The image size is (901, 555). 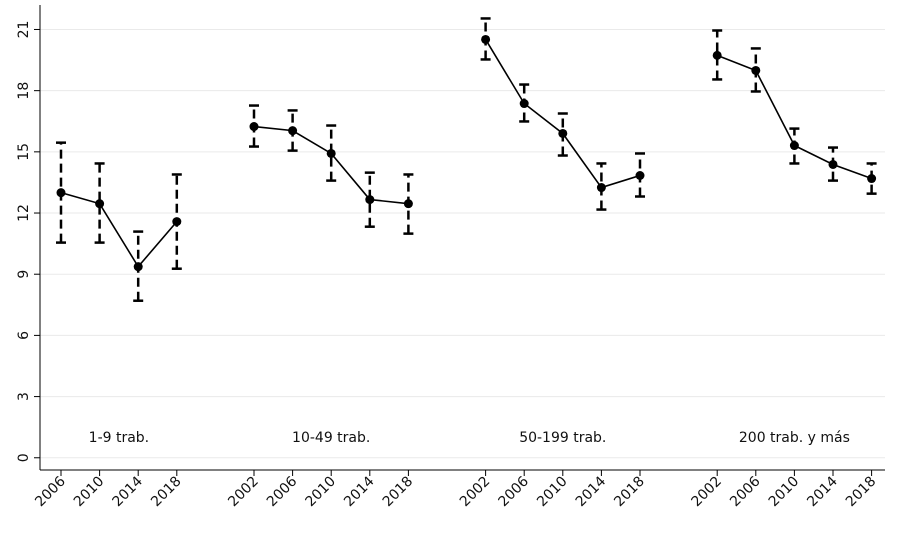 I want to click on group-label: 1-9 trab., so click(x=119, y=438).